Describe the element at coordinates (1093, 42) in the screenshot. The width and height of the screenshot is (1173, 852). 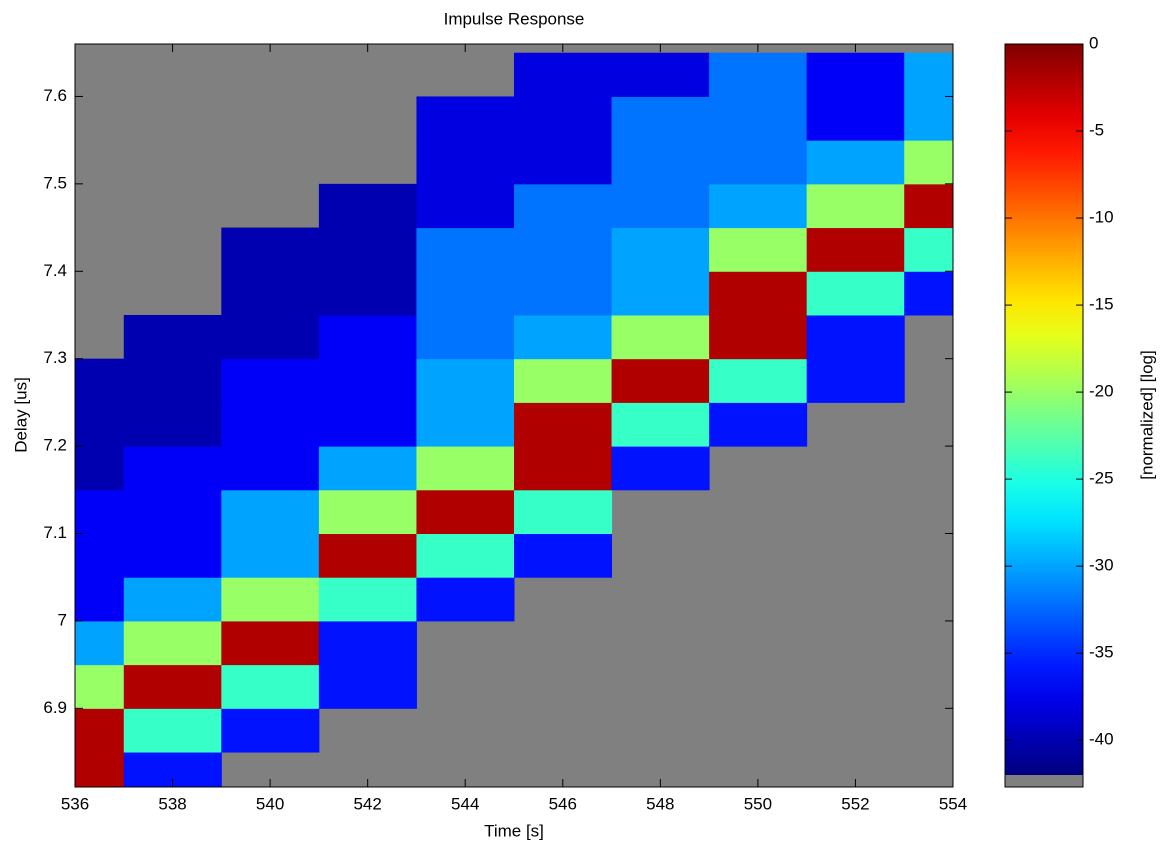
I see `colorbar-tick-label: 0` at that location.